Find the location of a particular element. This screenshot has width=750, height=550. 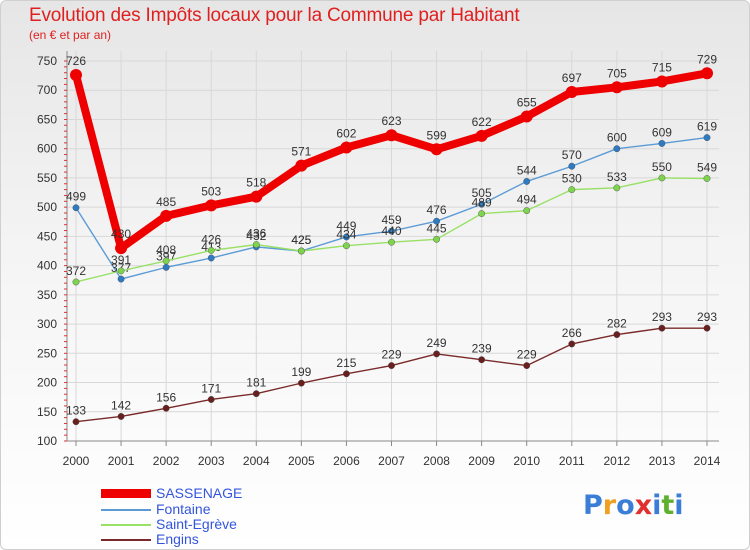

y-tick-label: 600 is located at coordinates (47, 149).